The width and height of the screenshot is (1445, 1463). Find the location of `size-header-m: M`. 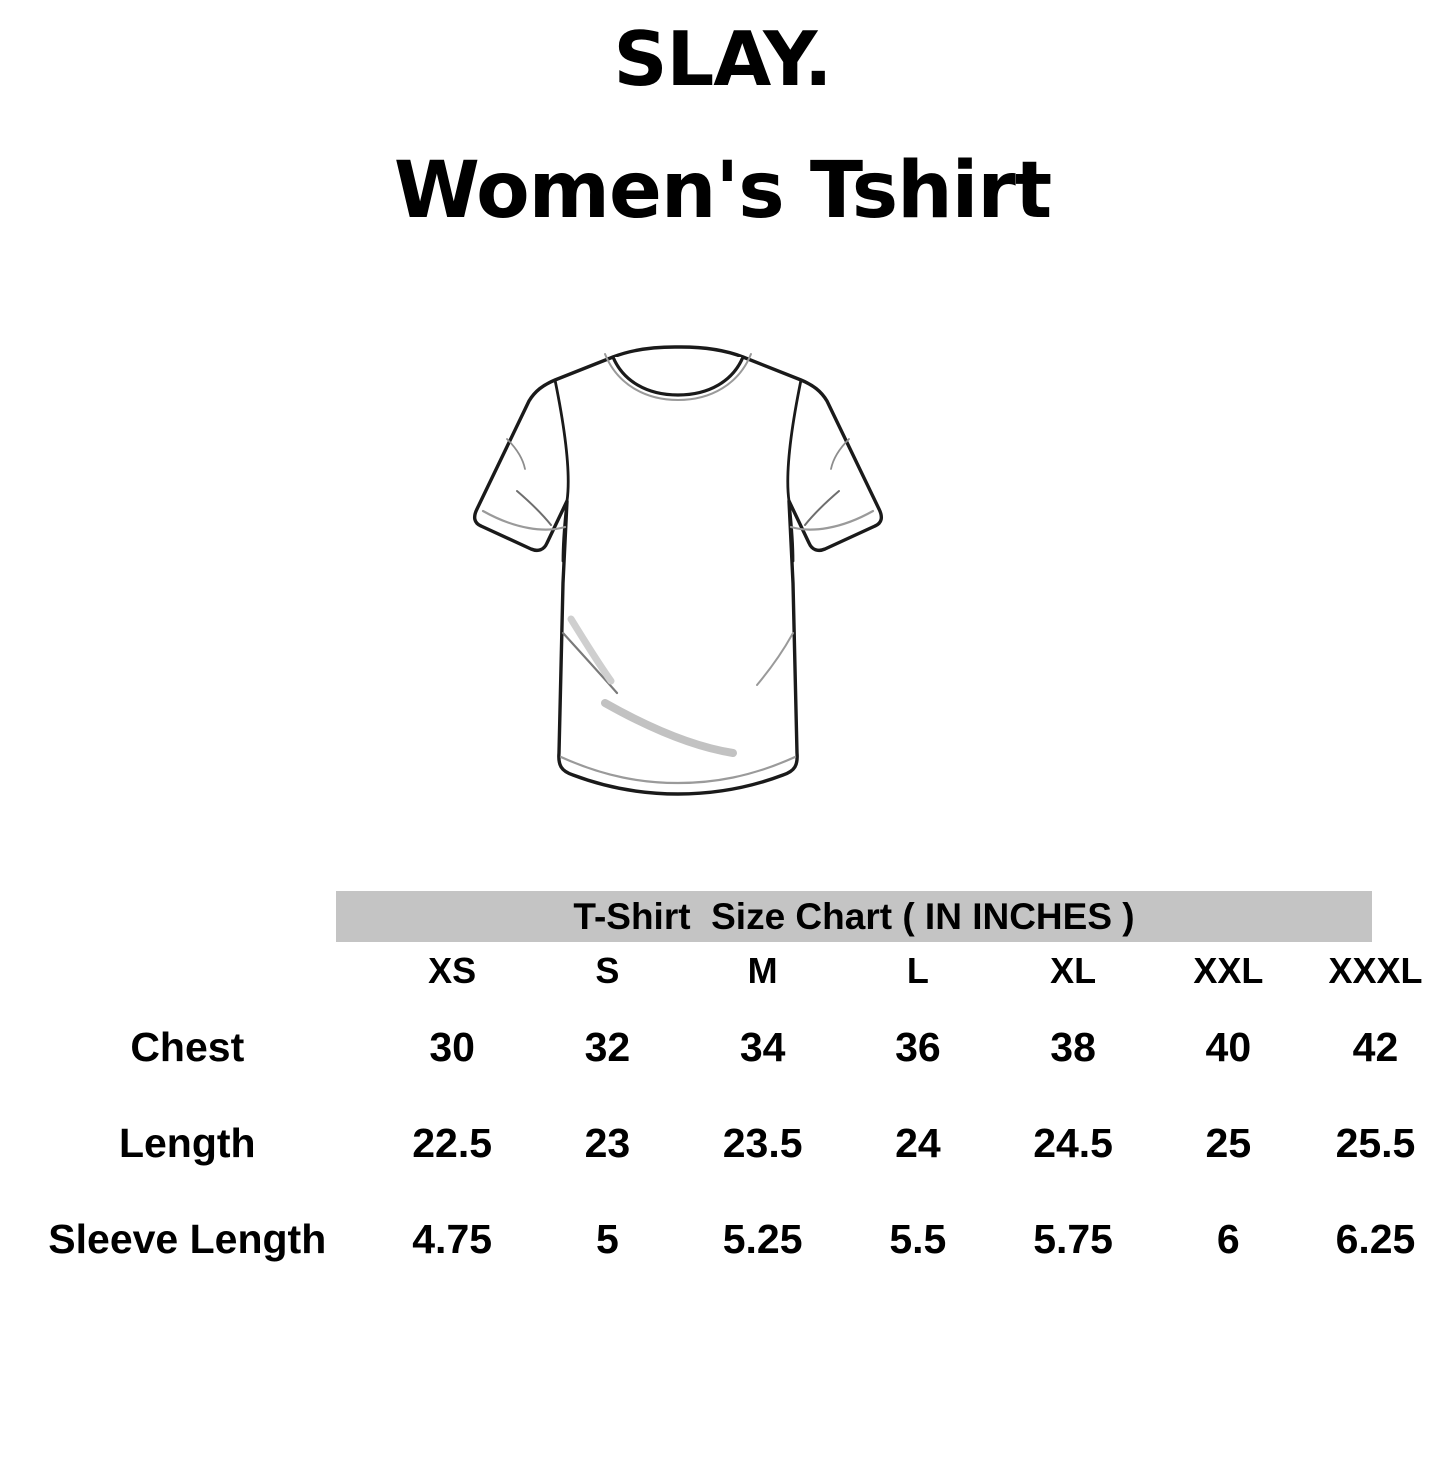

size-header-m: M is located at coordinates (762, 970).